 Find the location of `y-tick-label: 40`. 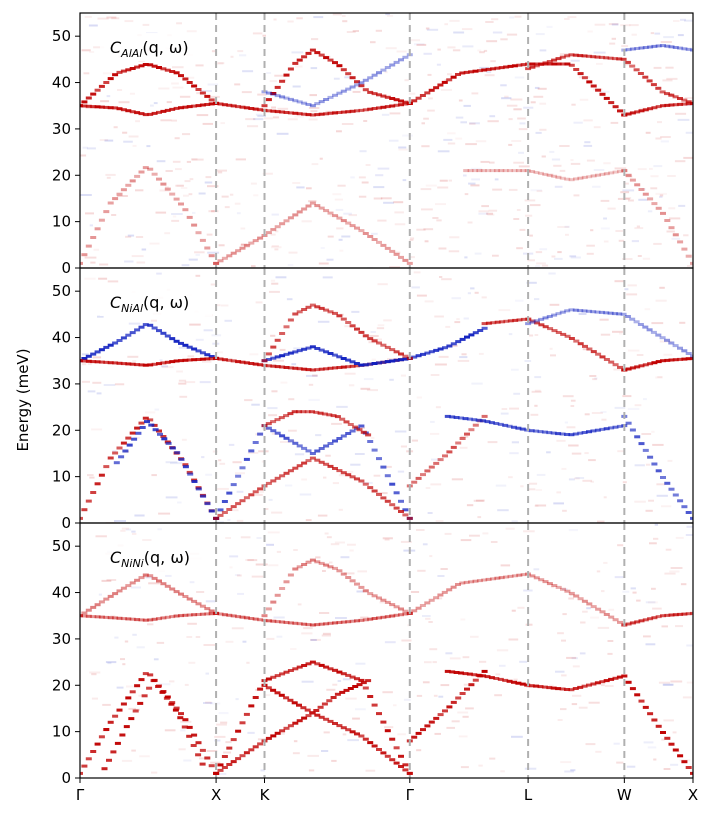

y-tick-label: 40 is located at coordinates (61, 338).